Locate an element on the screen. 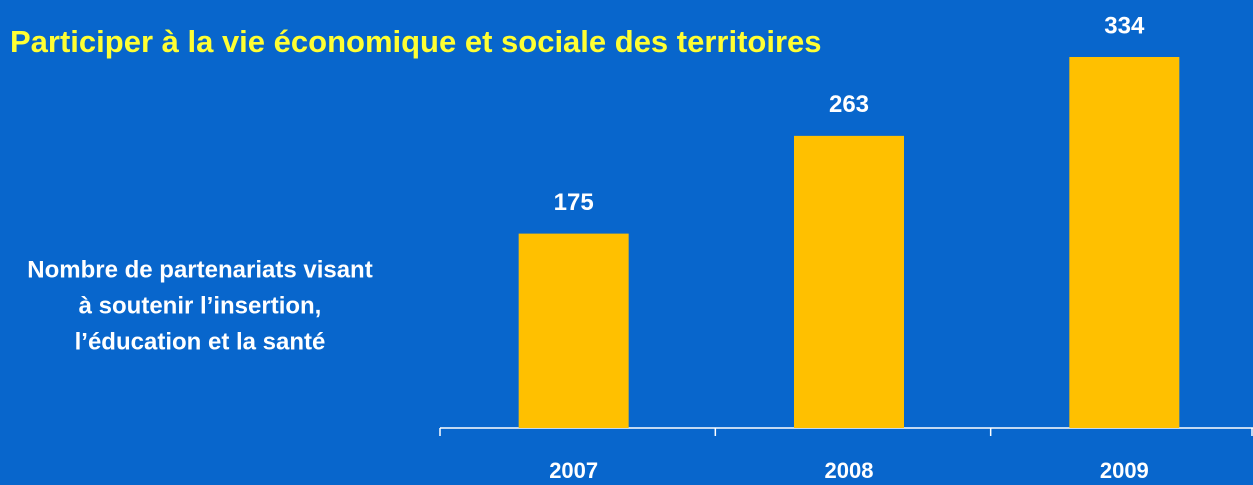 This screenshot has width=1253, height=485. value-label: 263 is located at coordinates (849, 104).